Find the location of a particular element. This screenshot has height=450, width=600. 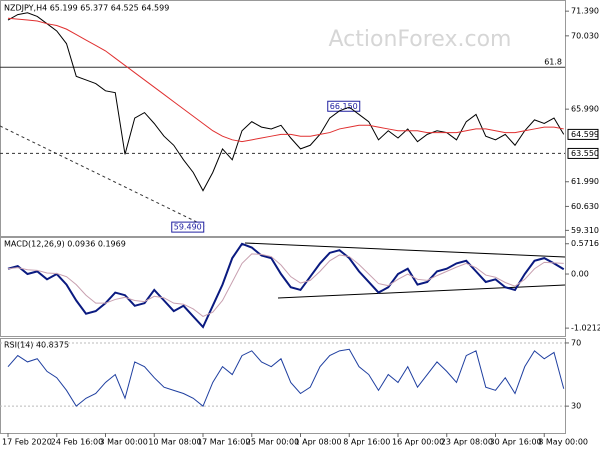

x-tick-label: 17 Feb 2020 is located at coordinates (27, 442).